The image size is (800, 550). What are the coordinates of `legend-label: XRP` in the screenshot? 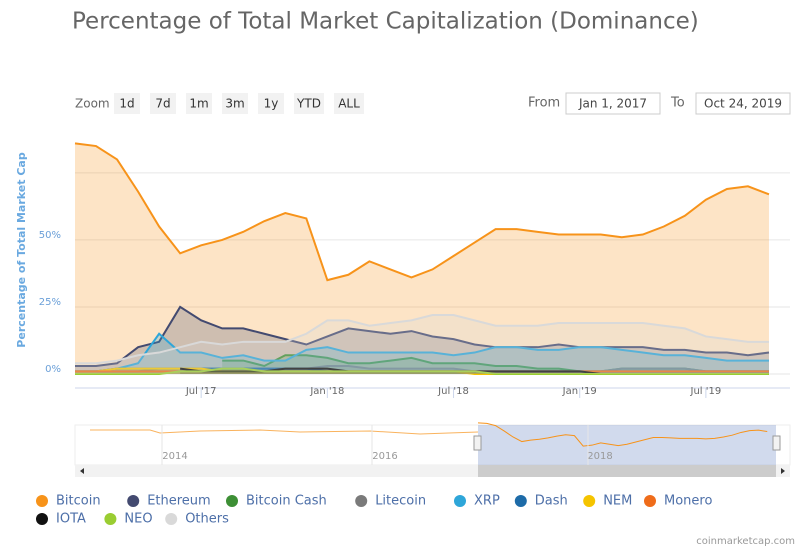 It's located at (487, 501).